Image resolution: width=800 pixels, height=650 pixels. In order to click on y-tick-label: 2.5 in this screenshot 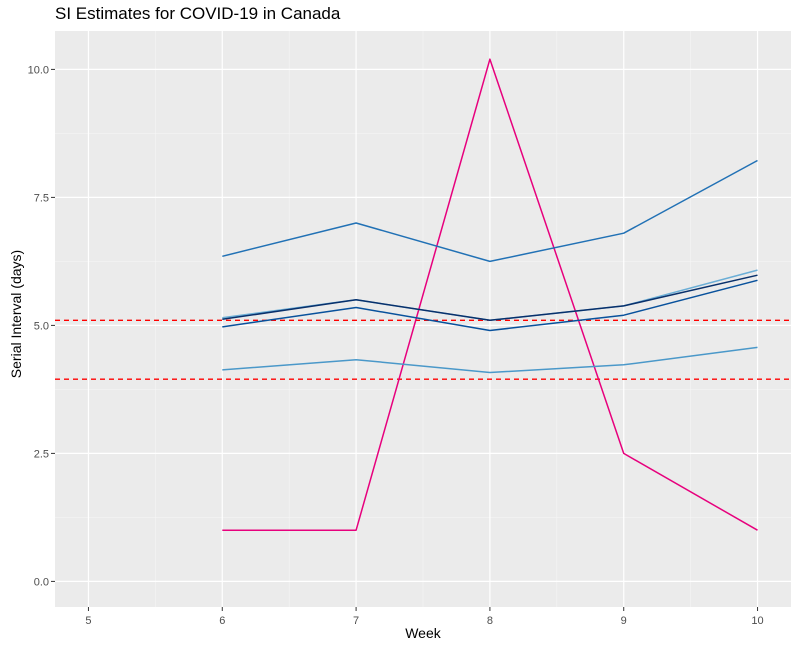, I will do `click(41, 454)`.